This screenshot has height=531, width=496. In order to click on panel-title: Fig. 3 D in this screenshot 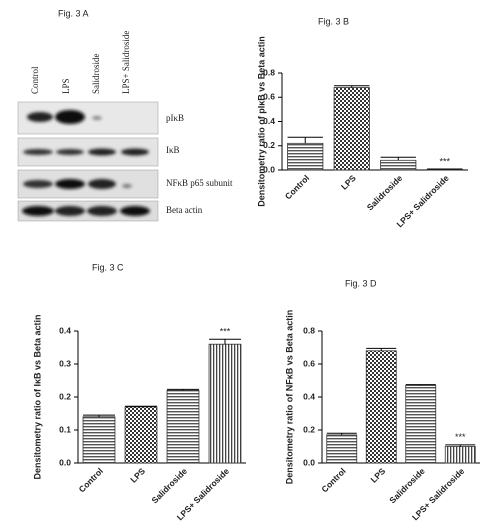, I will do `click(361, 283)`.